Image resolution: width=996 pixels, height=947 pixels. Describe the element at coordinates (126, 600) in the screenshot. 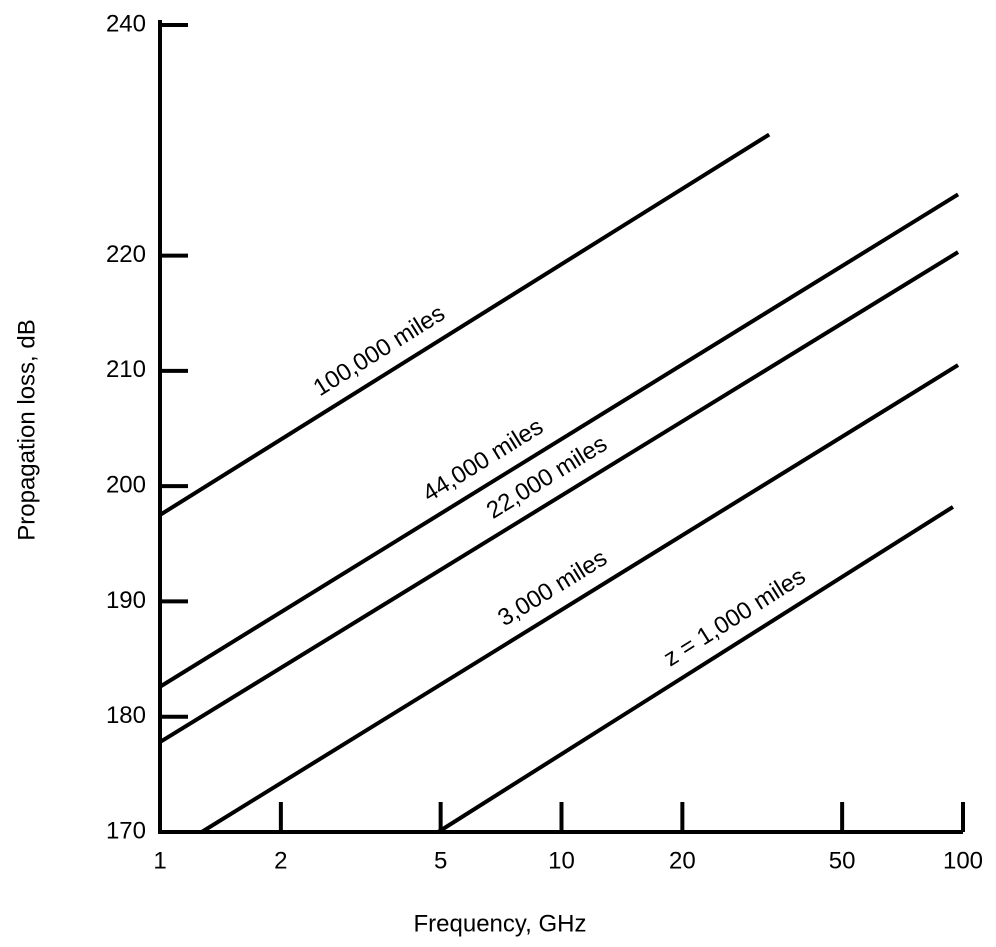

I see `y-tick-label: 190` at that location.